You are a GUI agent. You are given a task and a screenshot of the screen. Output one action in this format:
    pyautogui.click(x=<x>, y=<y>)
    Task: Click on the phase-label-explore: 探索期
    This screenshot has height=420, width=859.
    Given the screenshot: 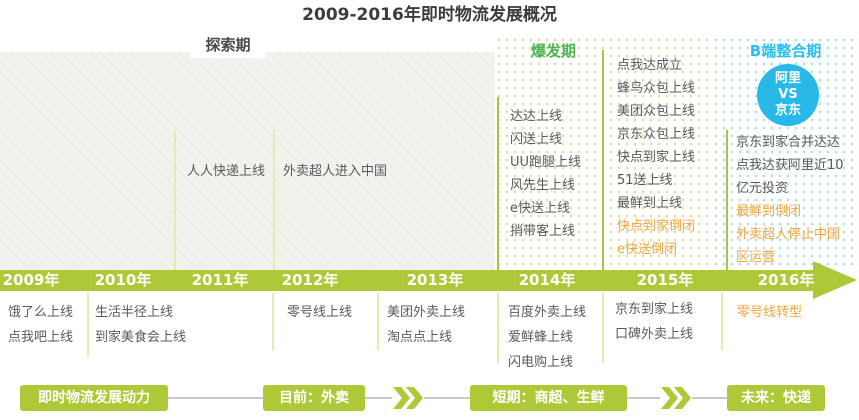 What is the action you would take?
    pyautogui.click(x=228, y=45)
    